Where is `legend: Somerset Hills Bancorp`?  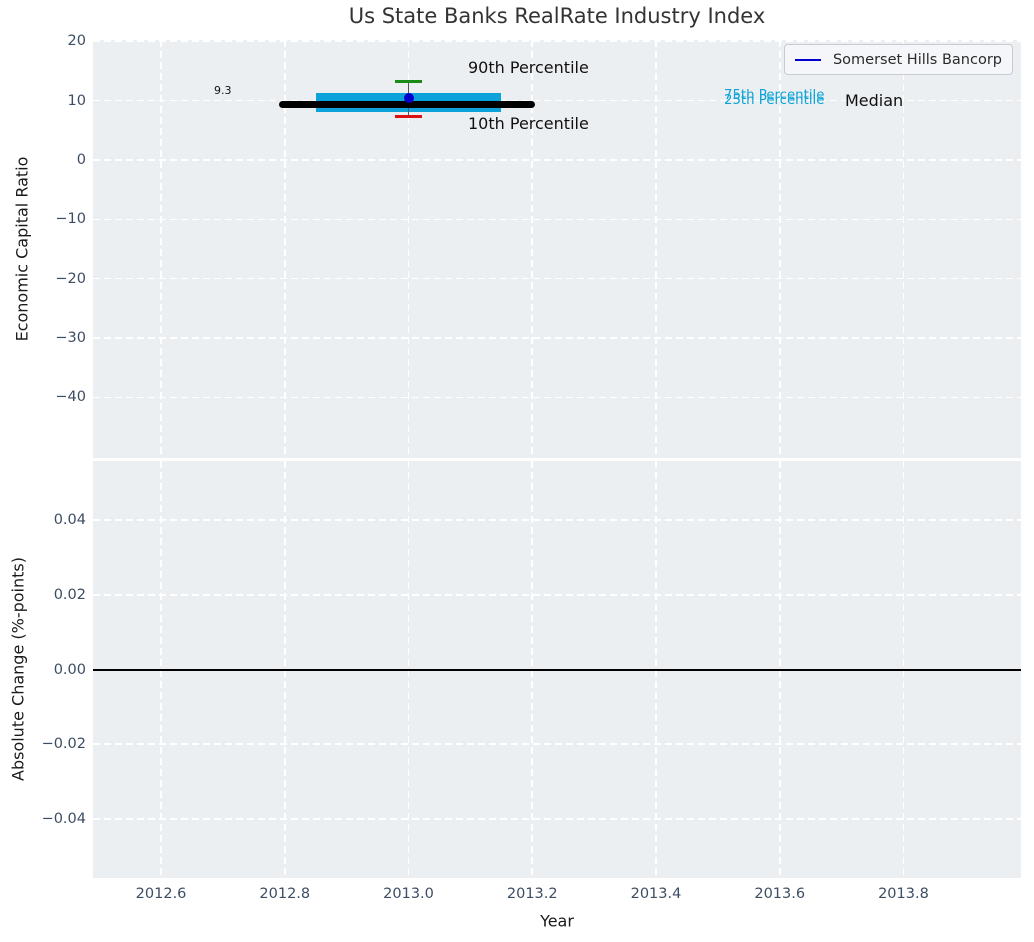
legend: Somerset Hills Bancorp is located at coordinates (898, 59).